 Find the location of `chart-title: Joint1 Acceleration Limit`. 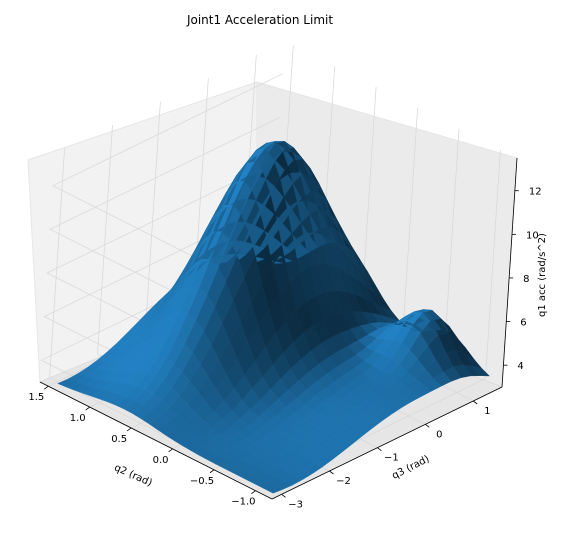

chart-title: Joint1 Acceleration Limit is located at coordinates (259, 20).